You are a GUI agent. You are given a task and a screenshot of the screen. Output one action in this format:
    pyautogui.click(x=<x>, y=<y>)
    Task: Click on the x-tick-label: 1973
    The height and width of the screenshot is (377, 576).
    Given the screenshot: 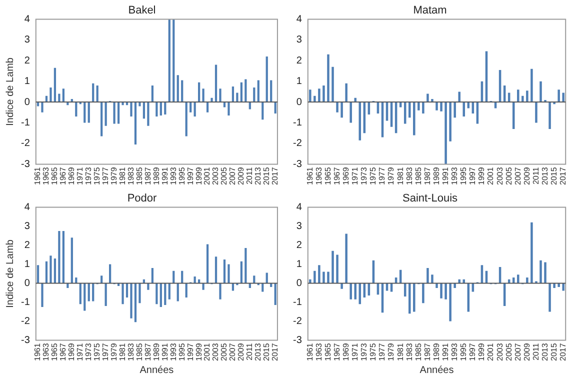 What is the action you would take?
    pyautogui.click(x=364, y=351)
    